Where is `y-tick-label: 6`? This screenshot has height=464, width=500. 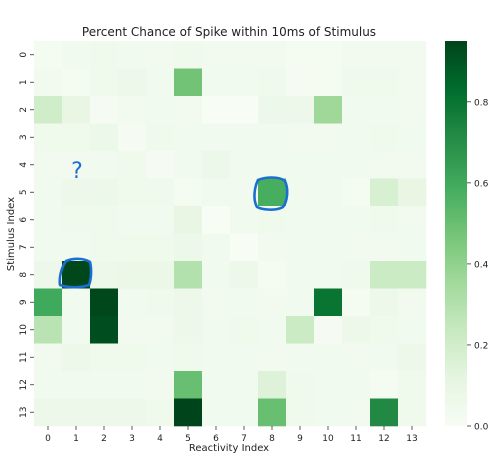 y-tick-label: 6 is located at coordinates (24, 220).